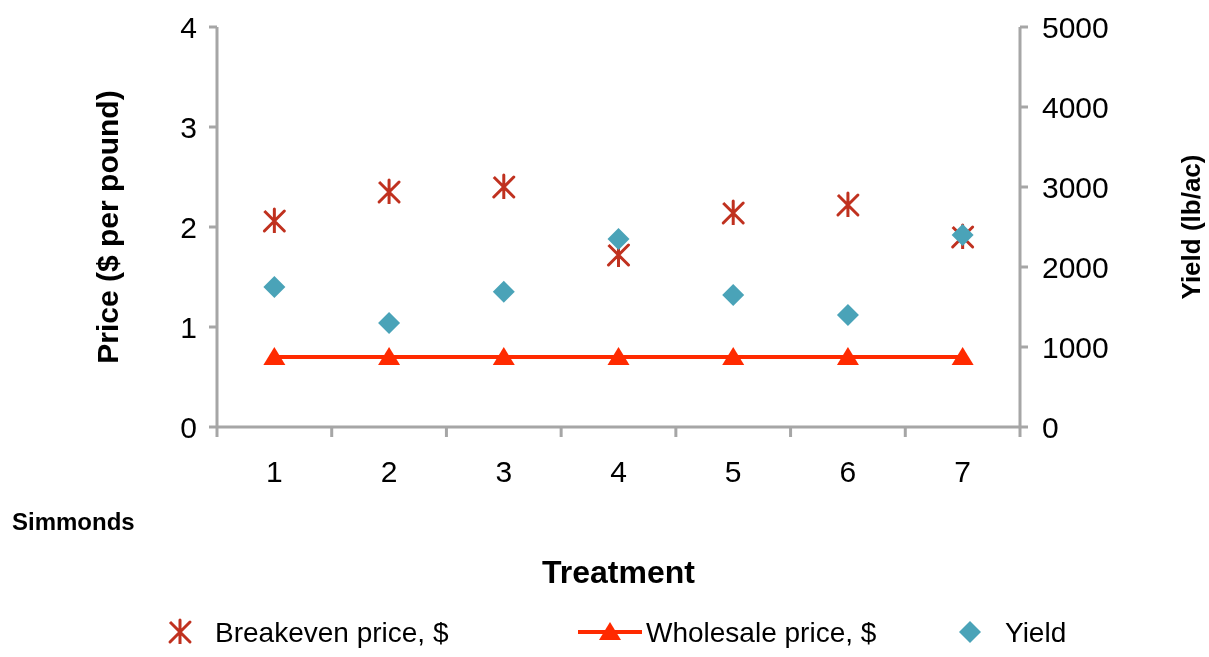  Describe the element at coordinates (188, 27) in the screenshot. I see `y-tick-label: 4` at that location.